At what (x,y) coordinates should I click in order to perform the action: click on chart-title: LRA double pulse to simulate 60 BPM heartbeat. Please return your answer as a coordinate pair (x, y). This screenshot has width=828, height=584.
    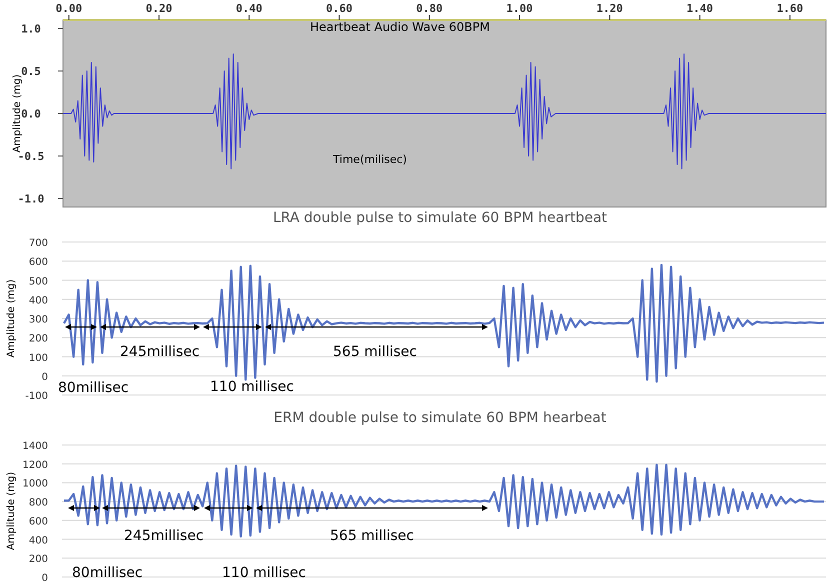
    Looking at the image, I should click on (440, 218).